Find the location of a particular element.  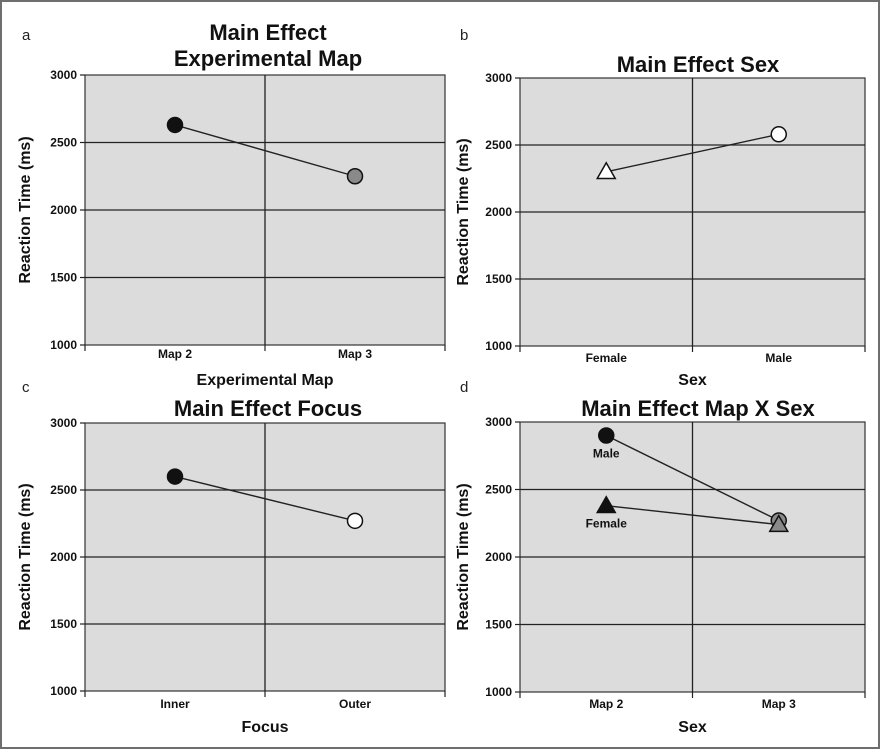

x-tick-label: Inner is located at coordinates (175, 704).